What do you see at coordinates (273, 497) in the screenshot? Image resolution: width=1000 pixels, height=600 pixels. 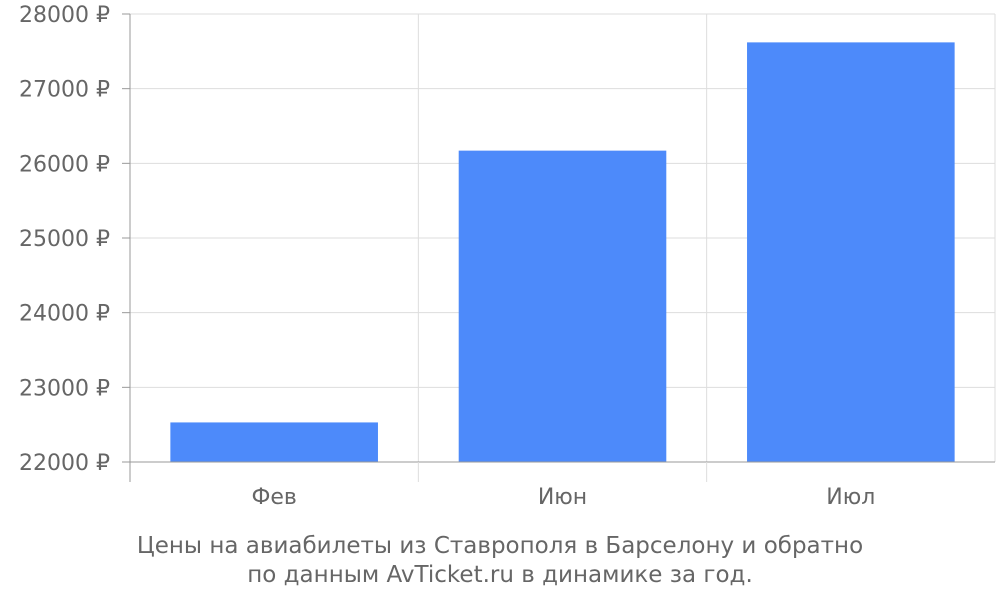 I see `x-tick-label: Фев` at bounding box center [273, 497].